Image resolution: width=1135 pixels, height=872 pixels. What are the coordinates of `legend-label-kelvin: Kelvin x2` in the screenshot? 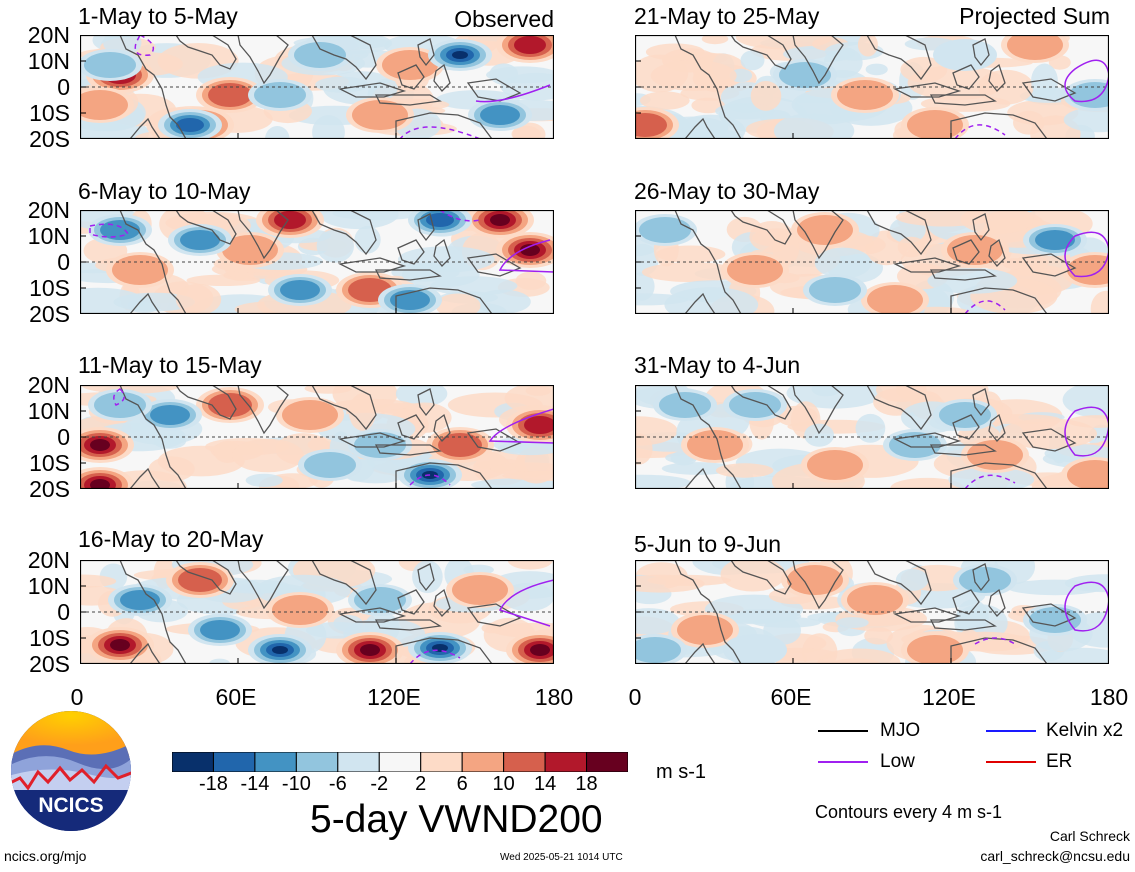 It's located at (1085, 730).